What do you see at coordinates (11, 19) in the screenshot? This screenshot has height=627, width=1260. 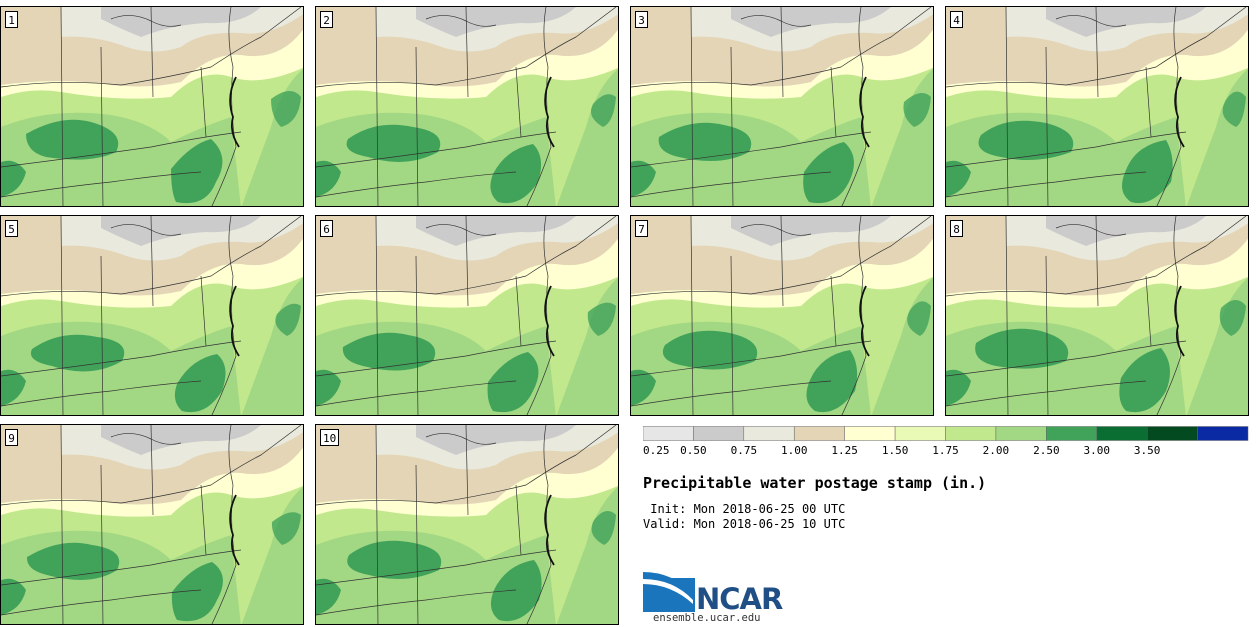 I see `stamp-member-number: 1` at bounding box center [11, 19].